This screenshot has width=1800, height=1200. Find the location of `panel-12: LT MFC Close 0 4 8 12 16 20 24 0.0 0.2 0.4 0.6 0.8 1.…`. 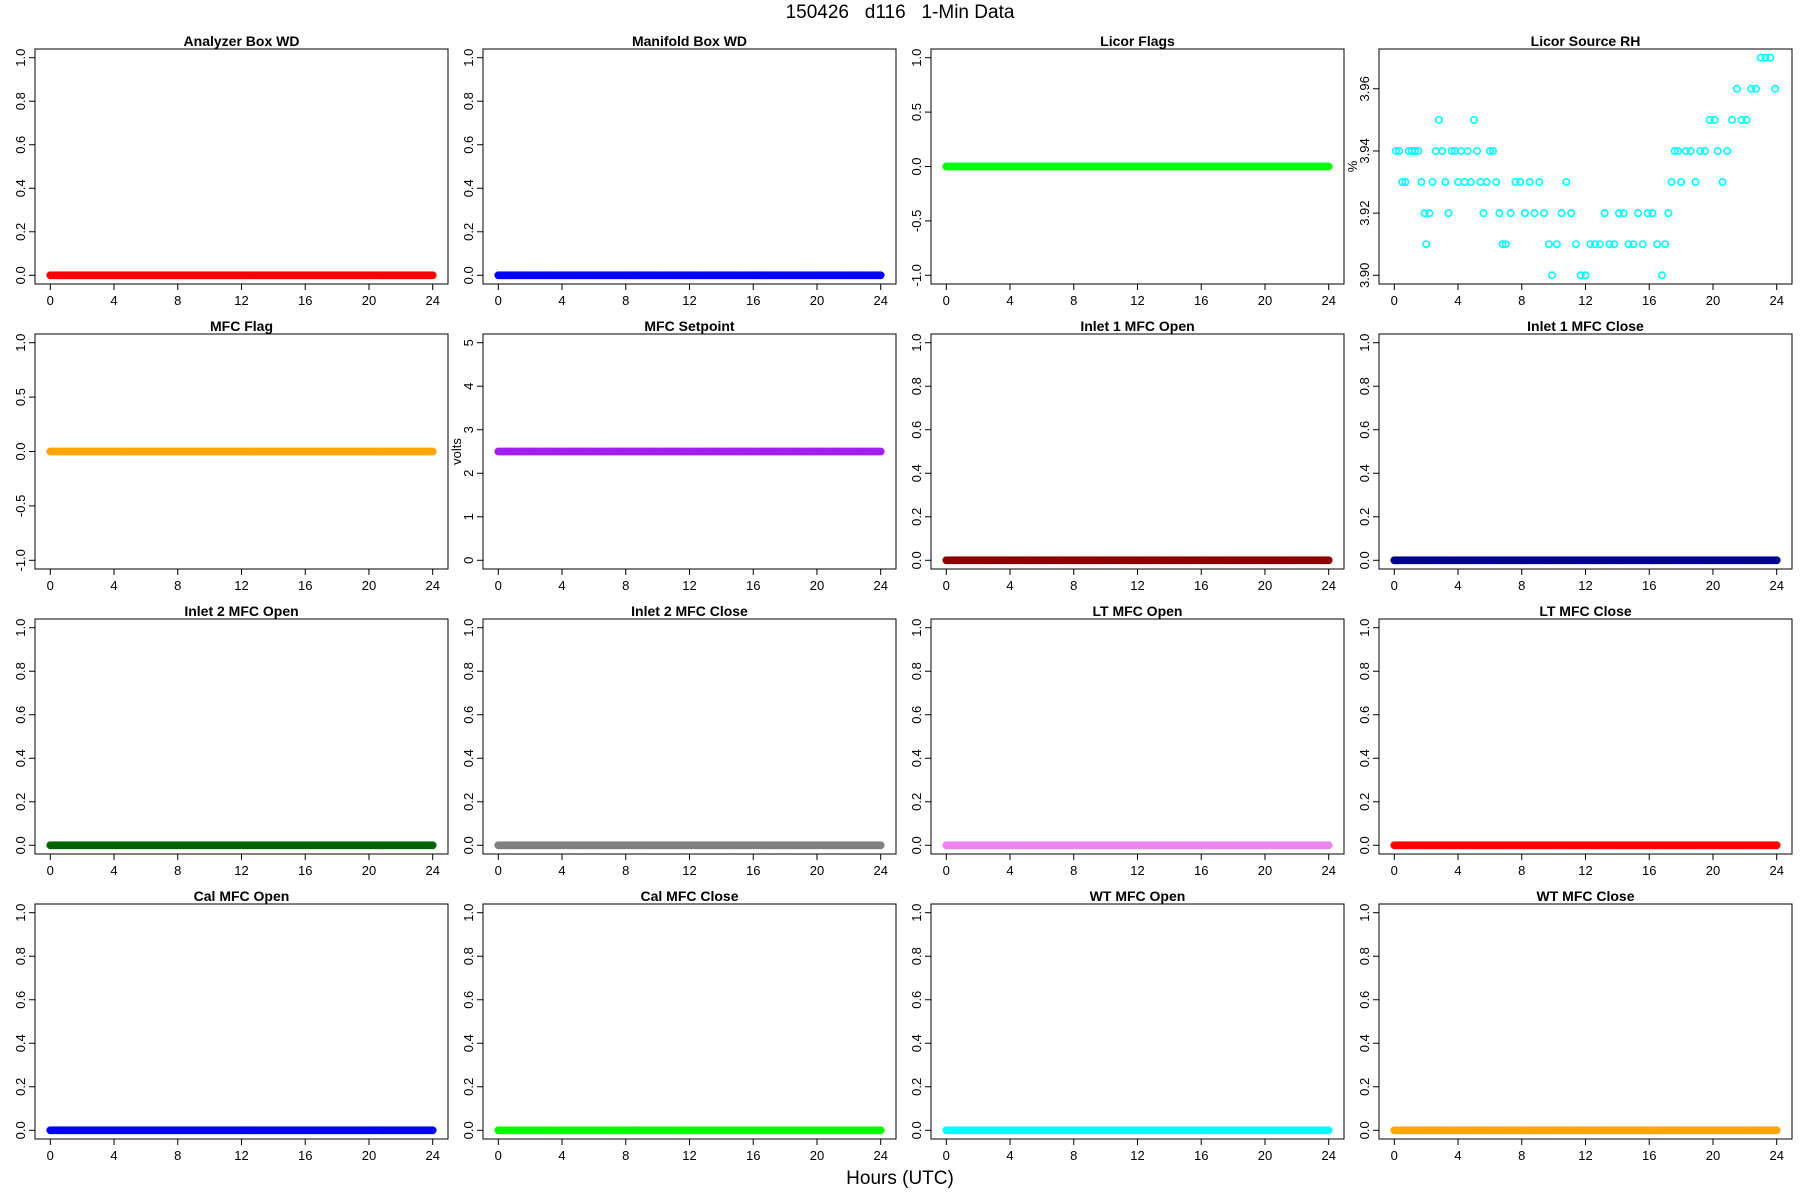

panel-12: LT MFC Close 0 4 8 12 16 20 24 0.0 0.2 0.4 0.6 0.8 1.… is located at coordinates (1575, 740).